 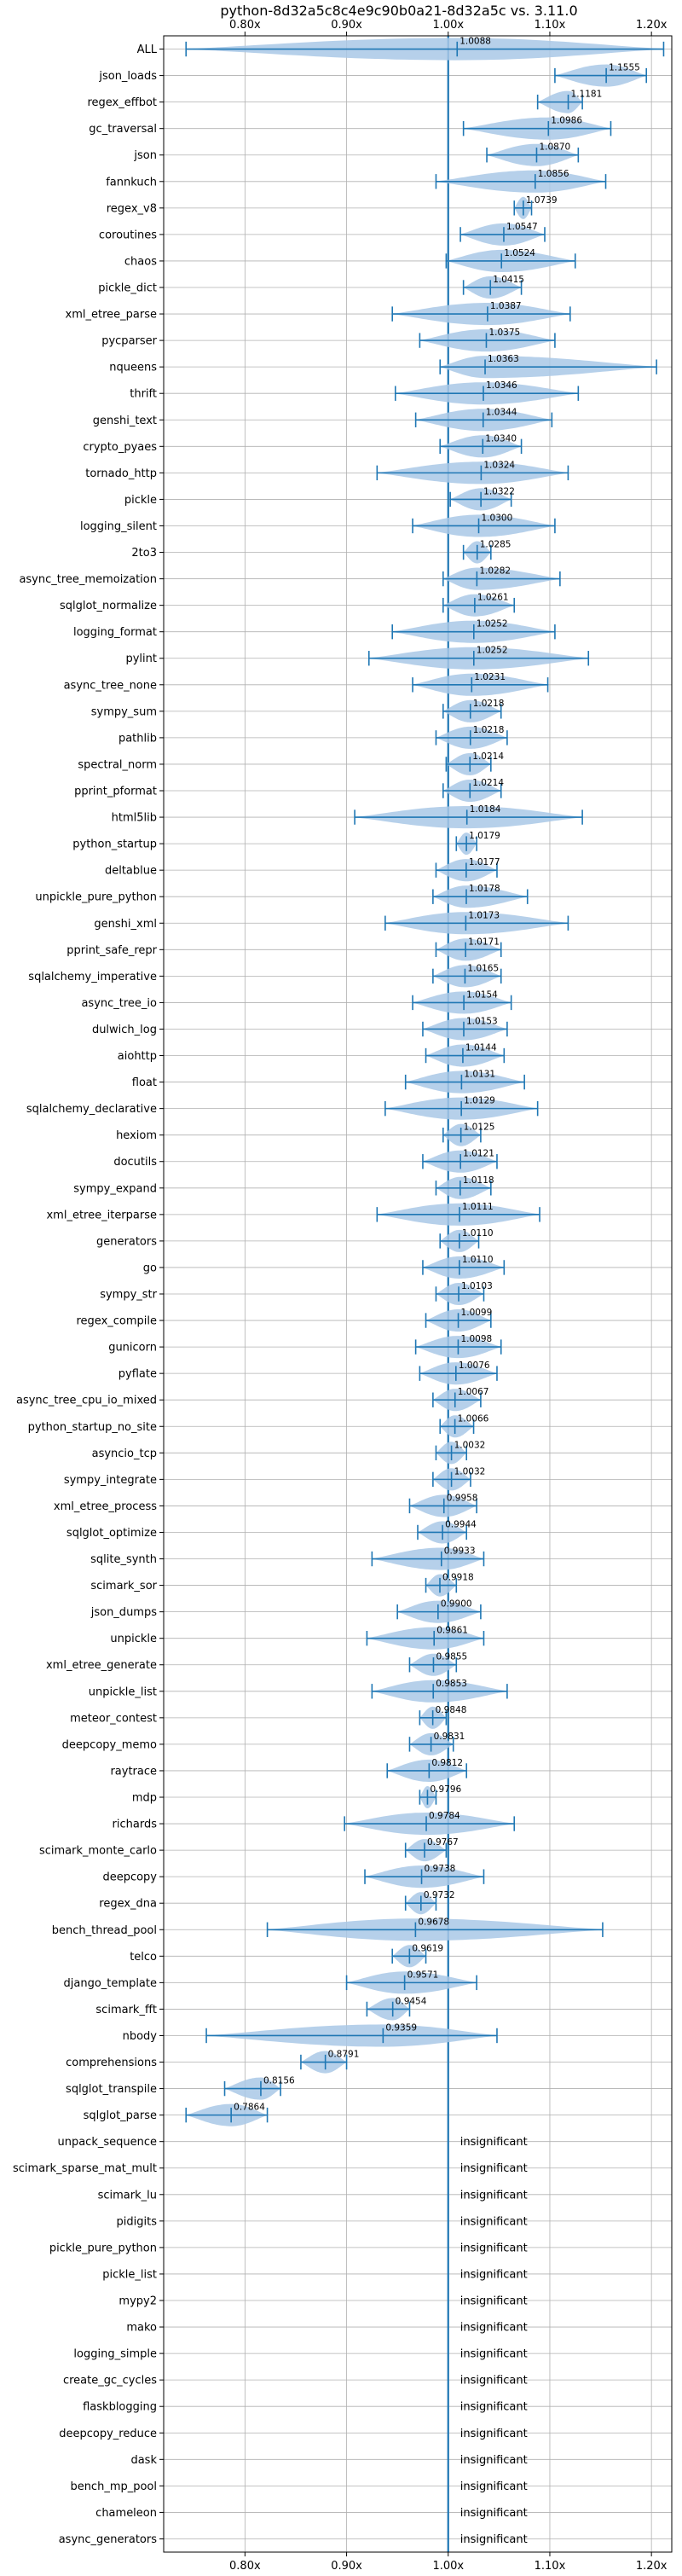 I want to click on category-label: gunicorn, so click(x=133, y=1348).